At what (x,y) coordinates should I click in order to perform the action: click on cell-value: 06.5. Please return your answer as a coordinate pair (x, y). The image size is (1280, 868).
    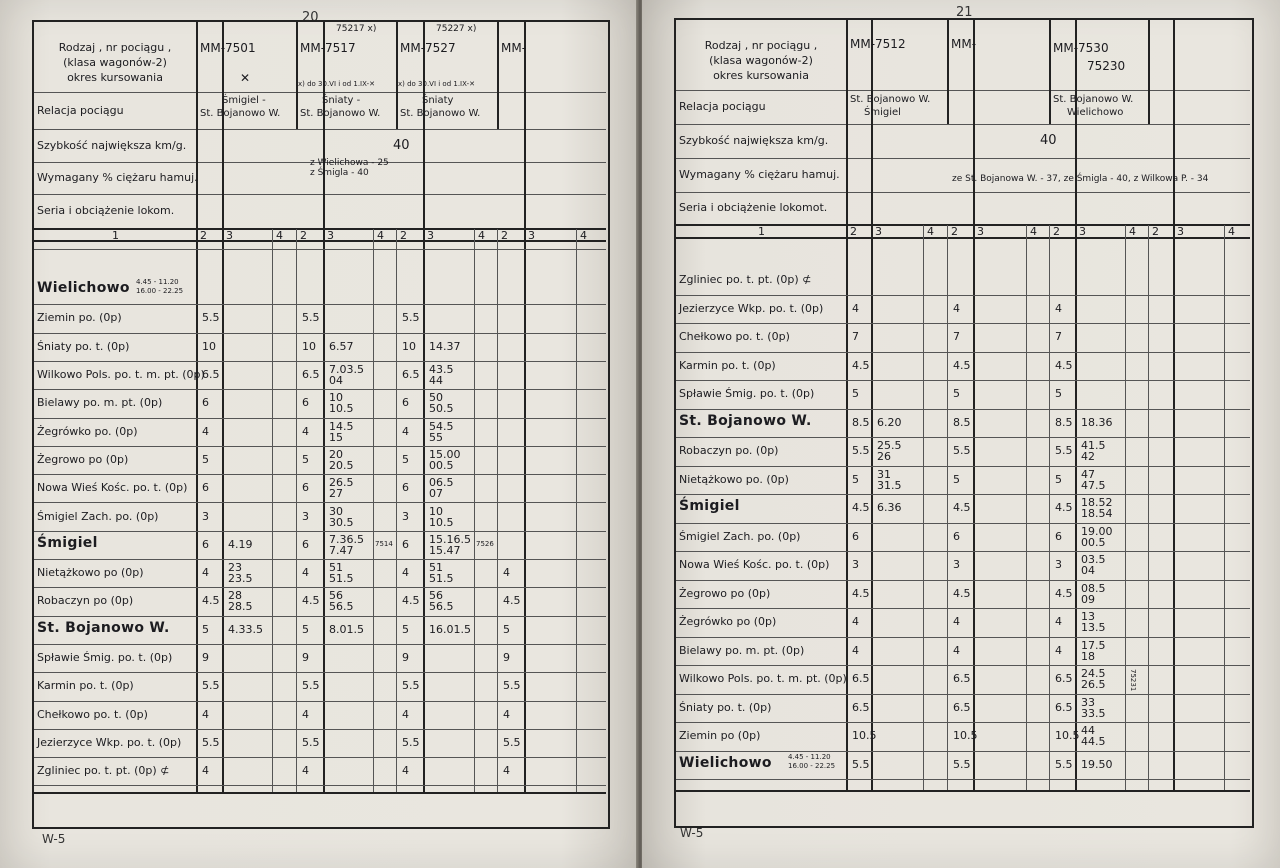
    Looking at the image, I should click on (441, 483).